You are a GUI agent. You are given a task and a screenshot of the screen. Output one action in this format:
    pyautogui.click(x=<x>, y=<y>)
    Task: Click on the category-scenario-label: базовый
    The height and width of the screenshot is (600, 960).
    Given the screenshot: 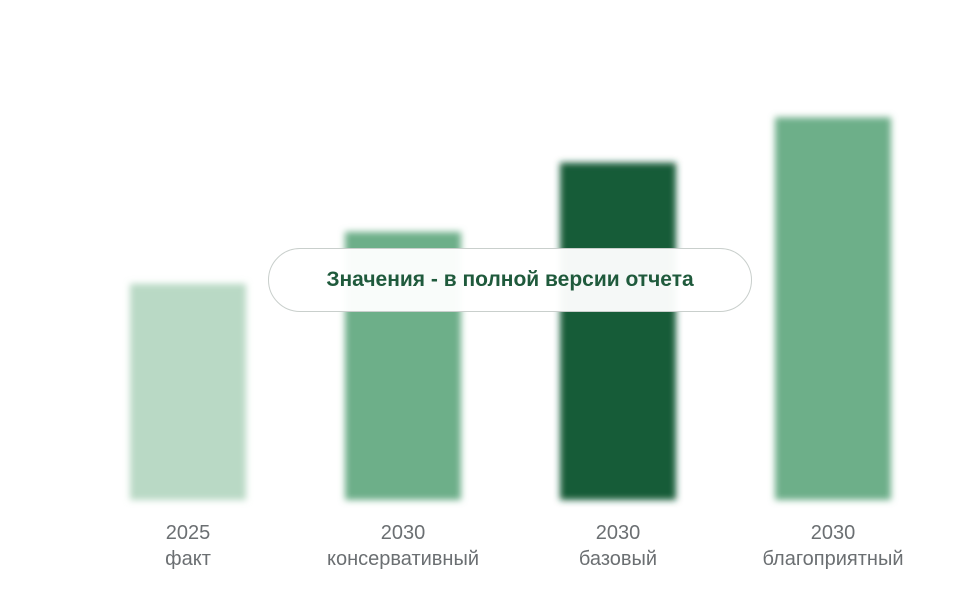 What is the action you would take?
    pyautogui.click(x=618, y=559)
    